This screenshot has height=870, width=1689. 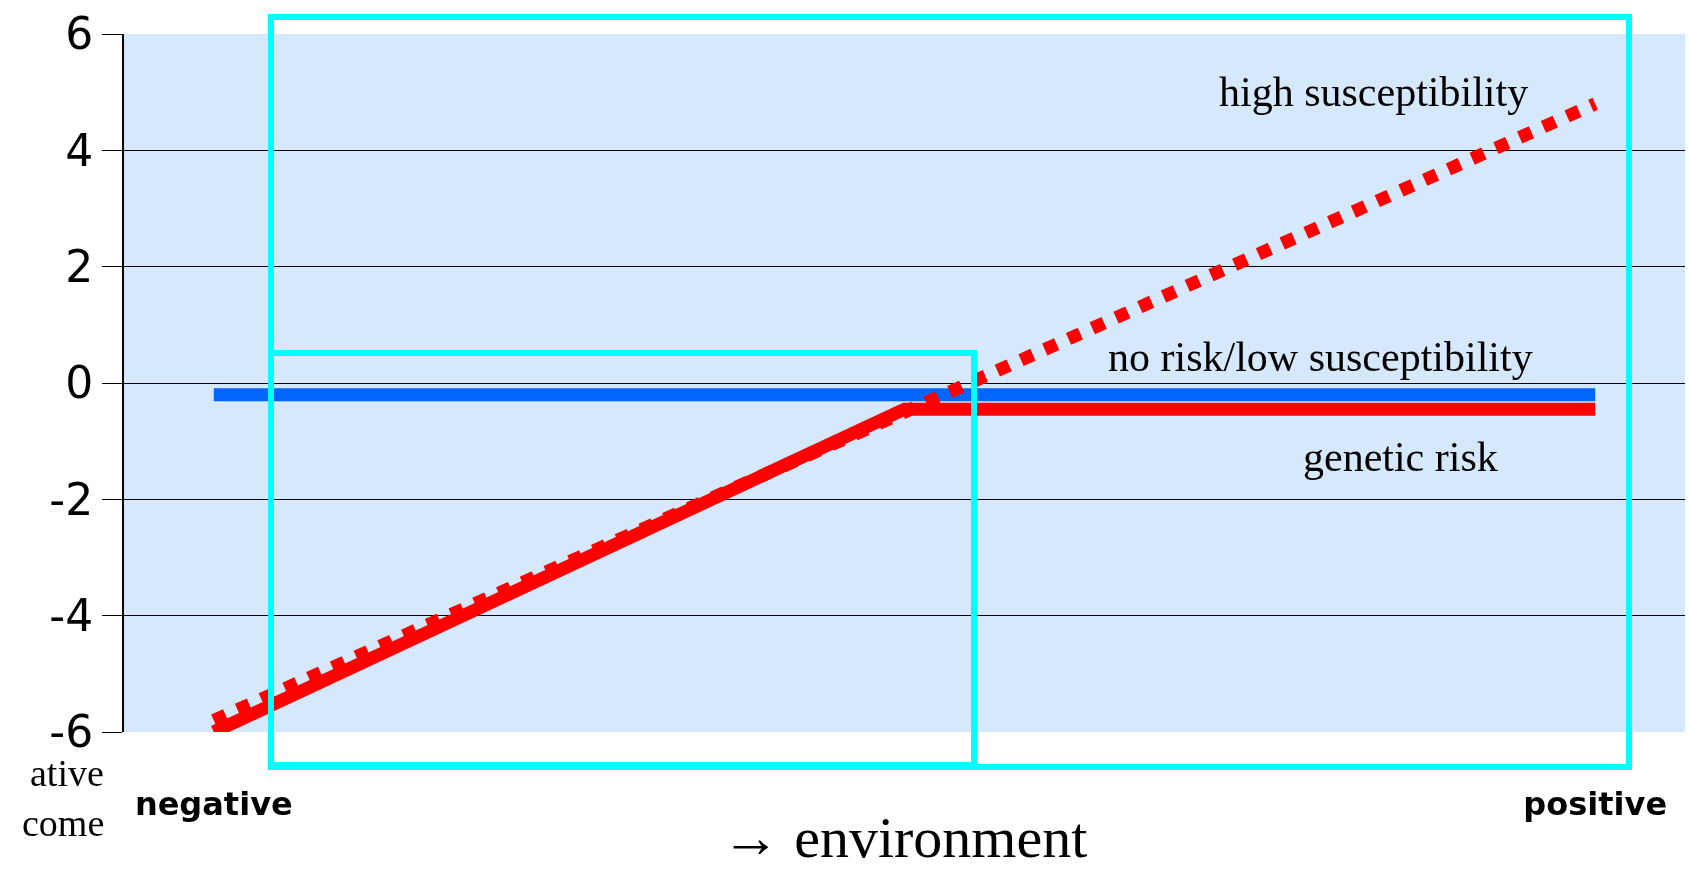 What do you see at coordinates (71, 499) in the screenshot?
I see `y-tick-label: -2` at bounding box center [71, 499].